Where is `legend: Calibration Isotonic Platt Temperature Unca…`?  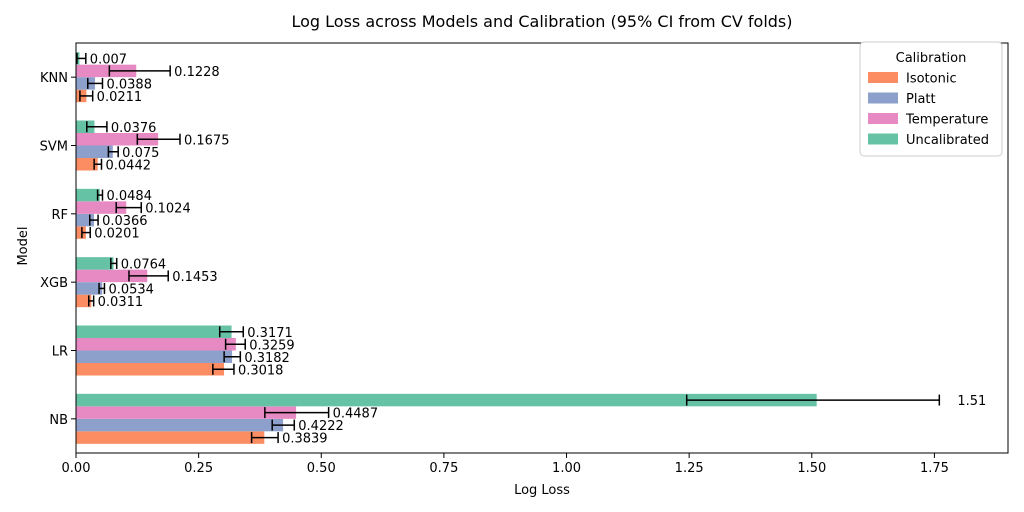 legend: Calibration Isotonic Platt Temperature Unca… is located at coordinates (931, 99).